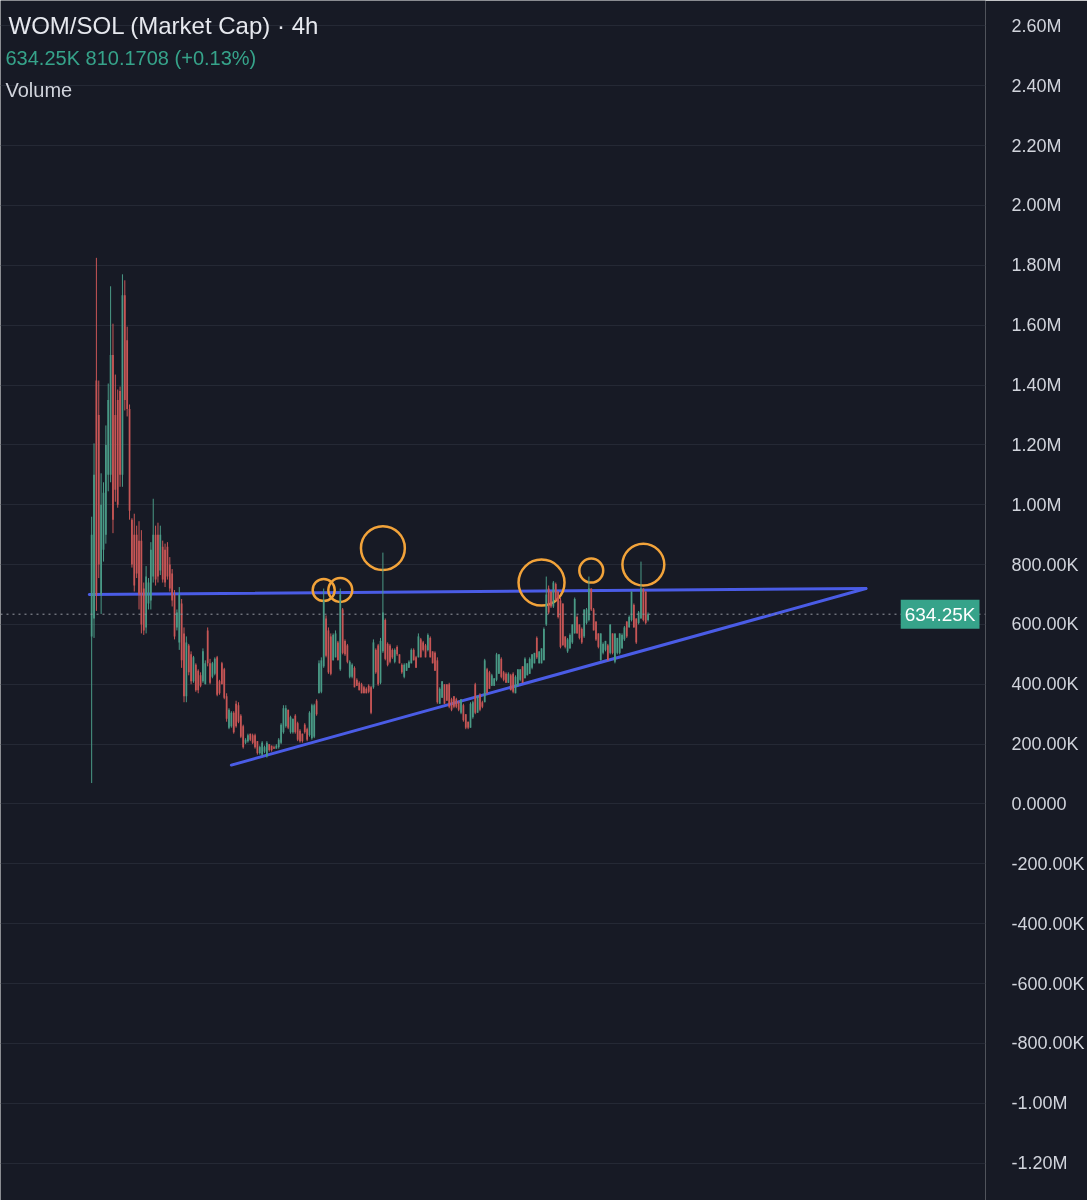 The width and height of the screenshot is (1087, 1200). What do you see at coordinates (1036, 444) in the screenshot?
I see `y-tick-label: 1.20M` at bounding box center [1036, 444].